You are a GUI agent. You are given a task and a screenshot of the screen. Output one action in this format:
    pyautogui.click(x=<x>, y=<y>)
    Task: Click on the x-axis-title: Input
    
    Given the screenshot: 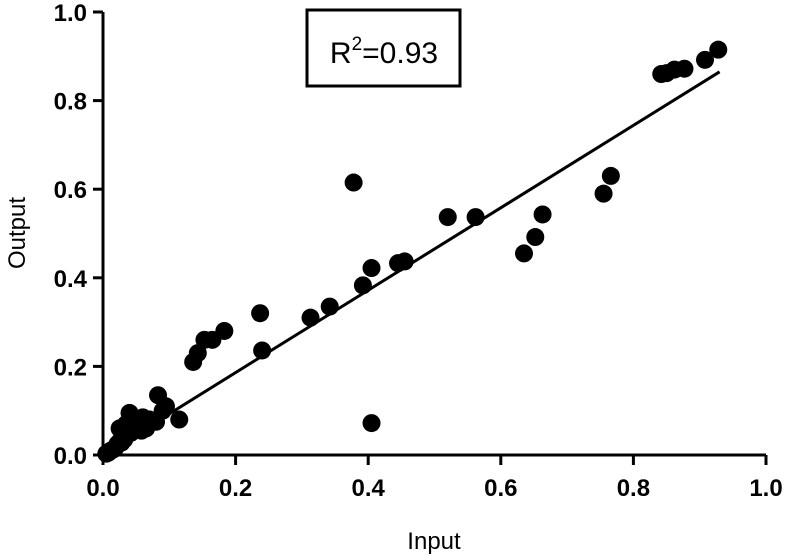 What is the action you would take?
    pyautogui.click(x=434, y=541)
    